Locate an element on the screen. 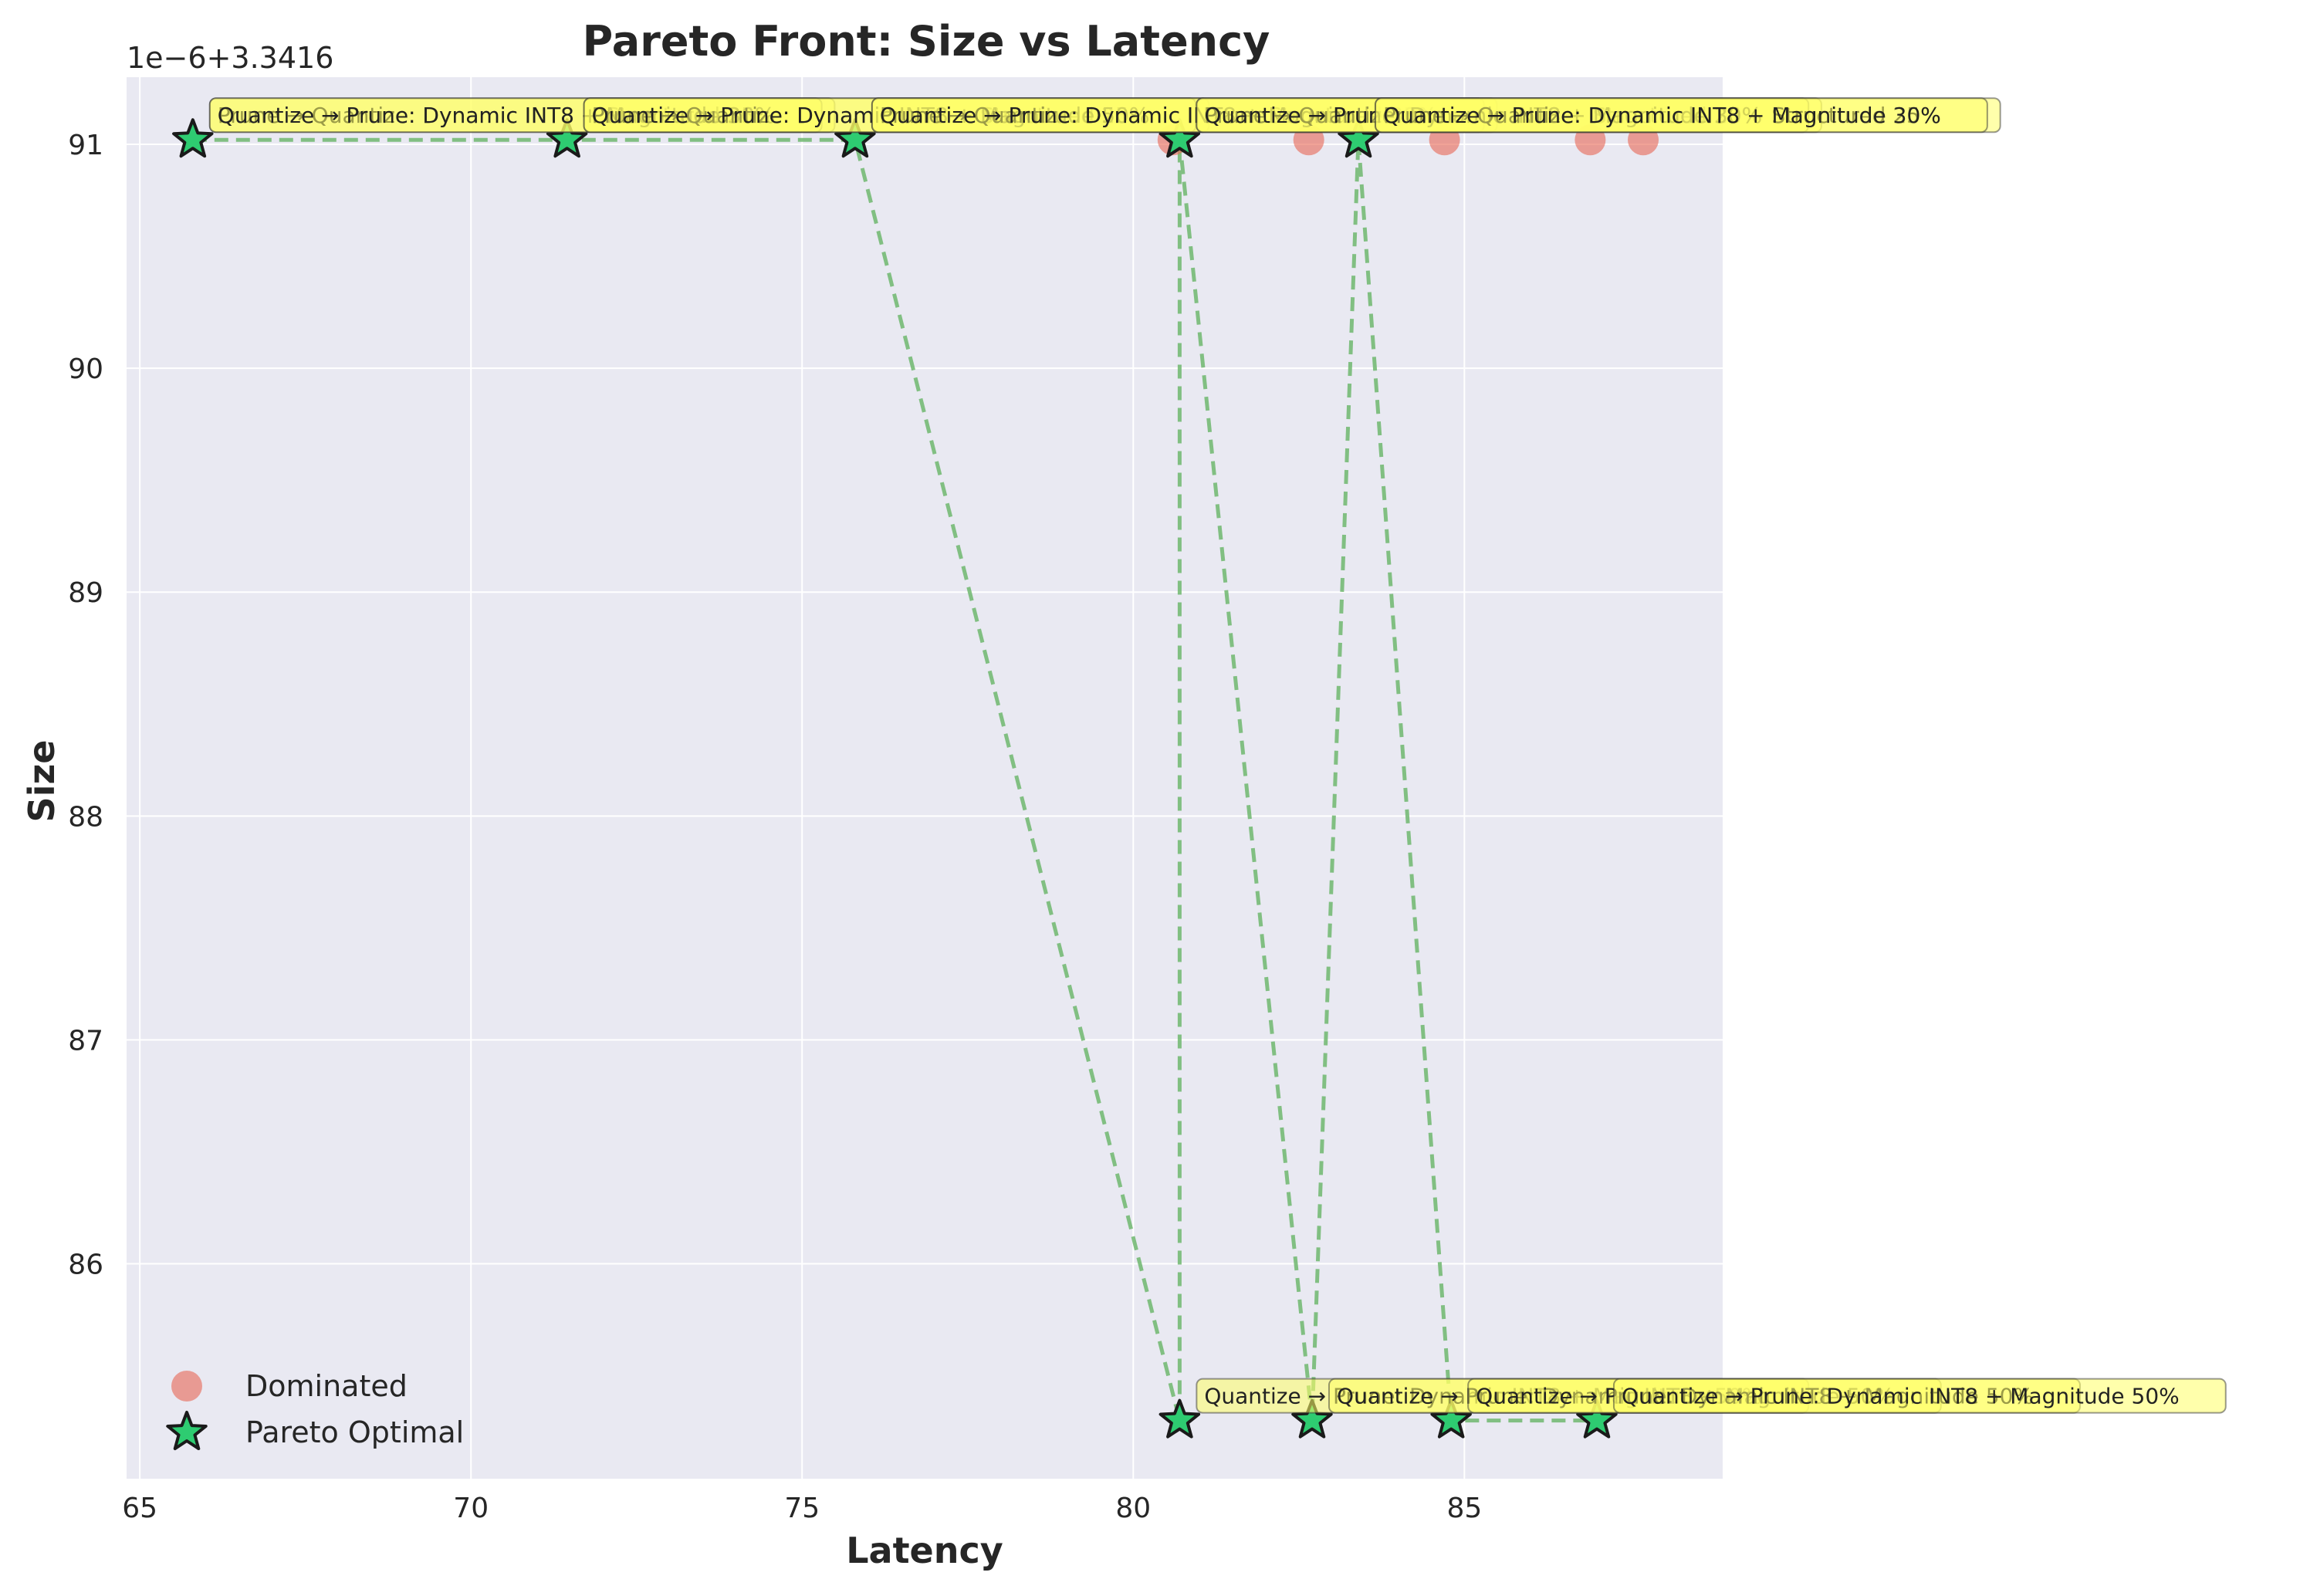  chart-title: Pareto Front: Size vs Latency is located at coordinates (926, 42).